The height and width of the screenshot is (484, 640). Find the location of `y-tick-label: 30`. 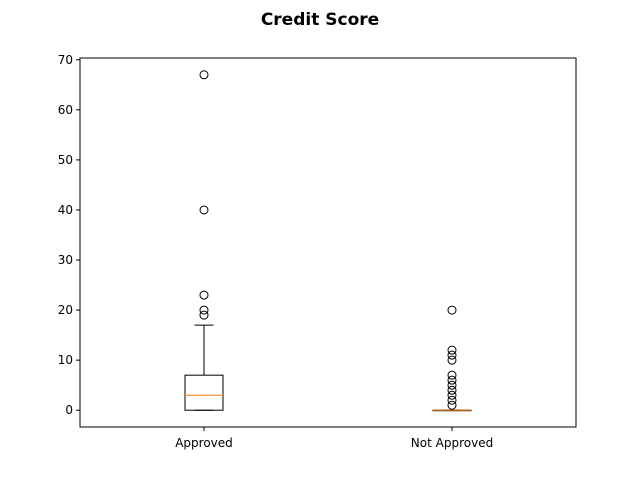

y-tick-label: 30 is located at coordinates (65, 260).